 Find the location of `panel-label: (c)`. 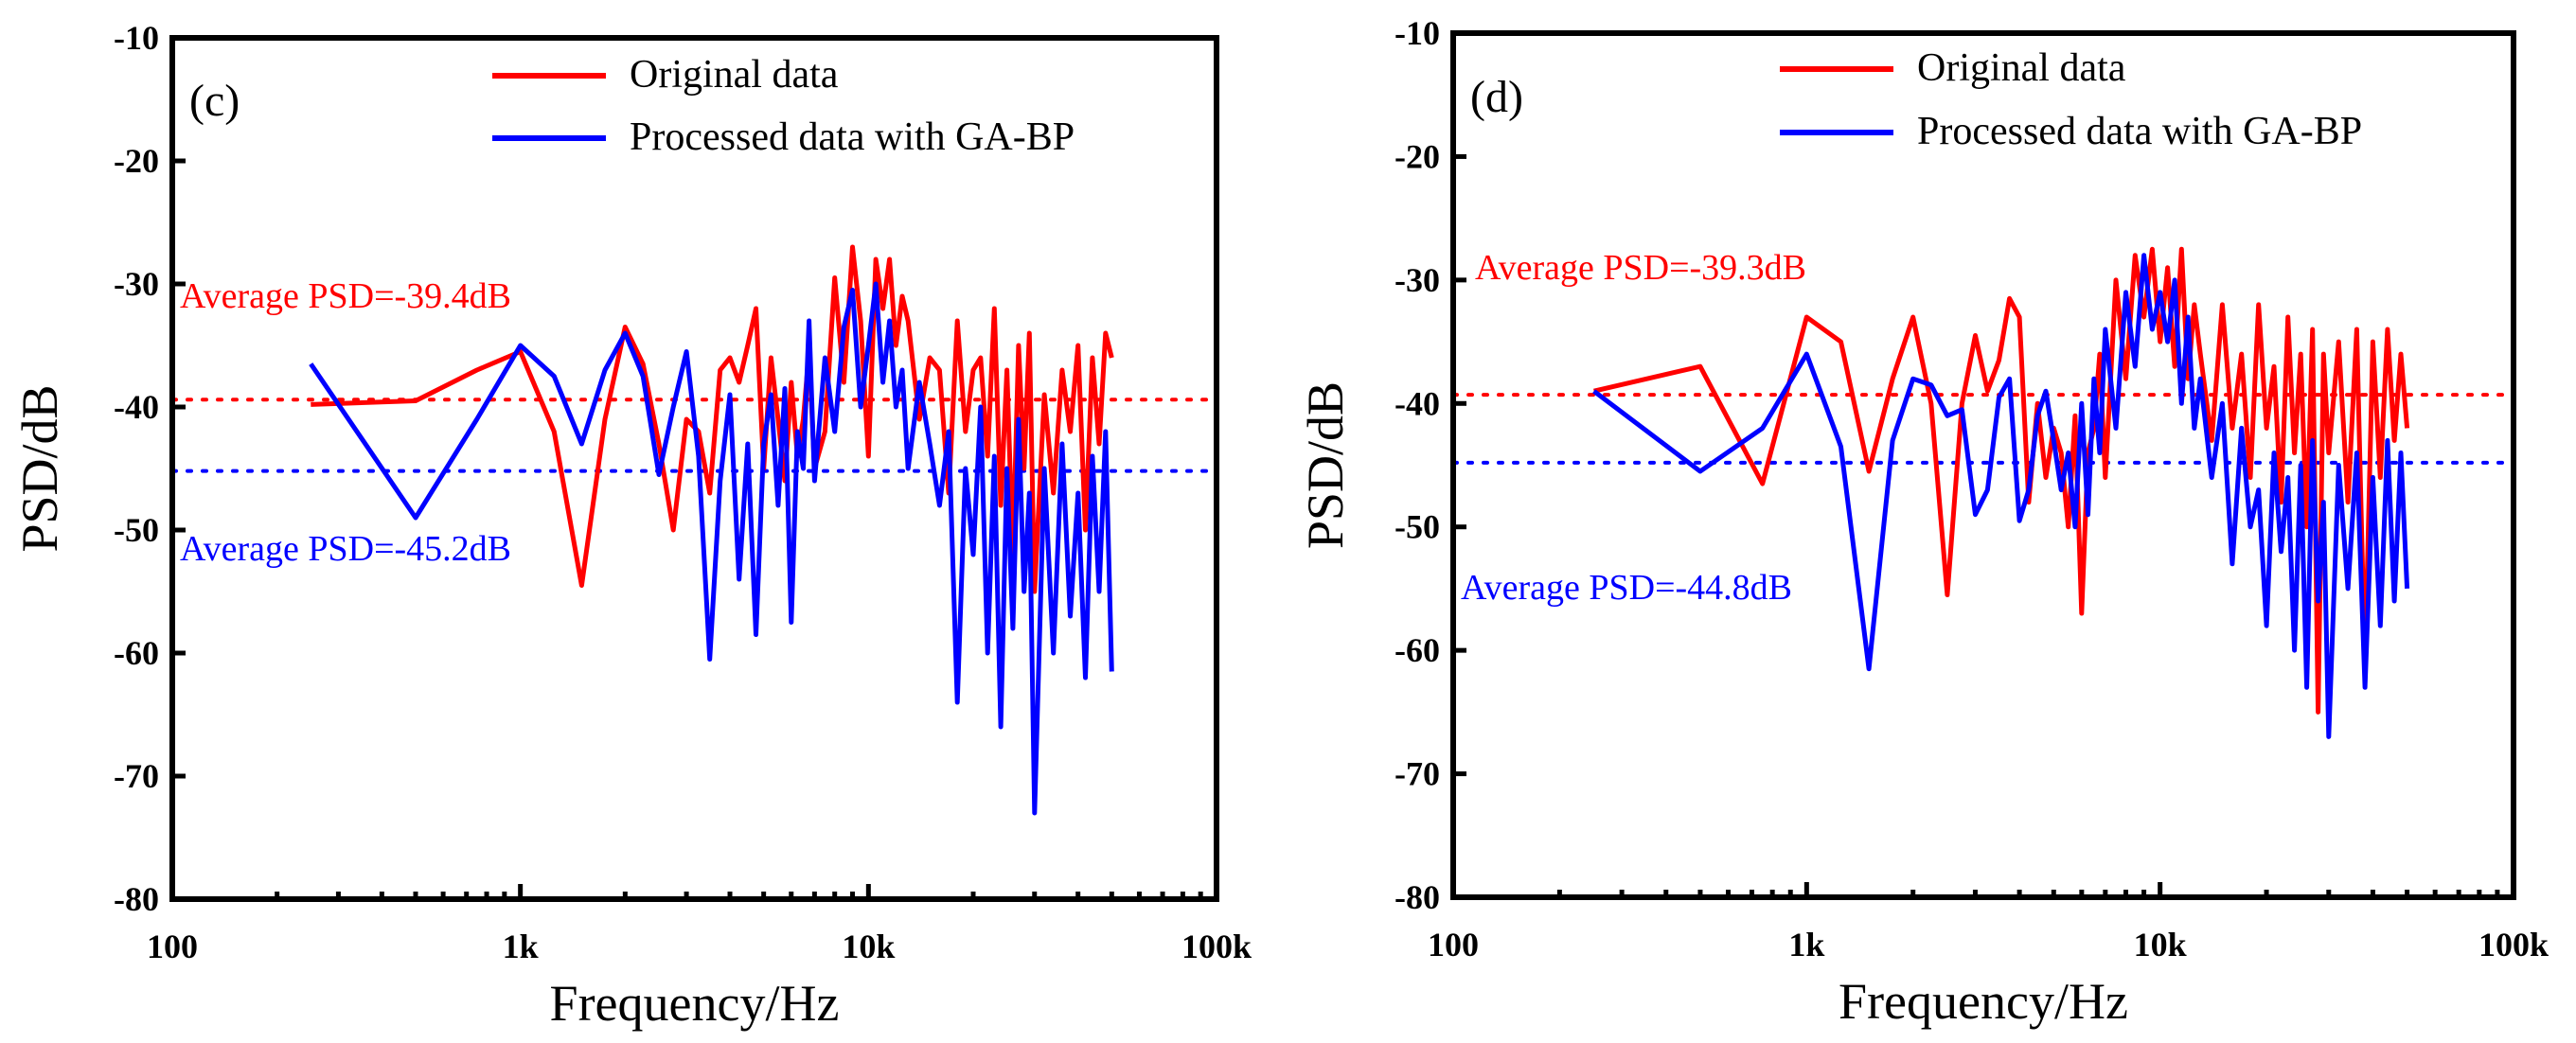

panel-label: (c) is located at coordinates (215, 101).